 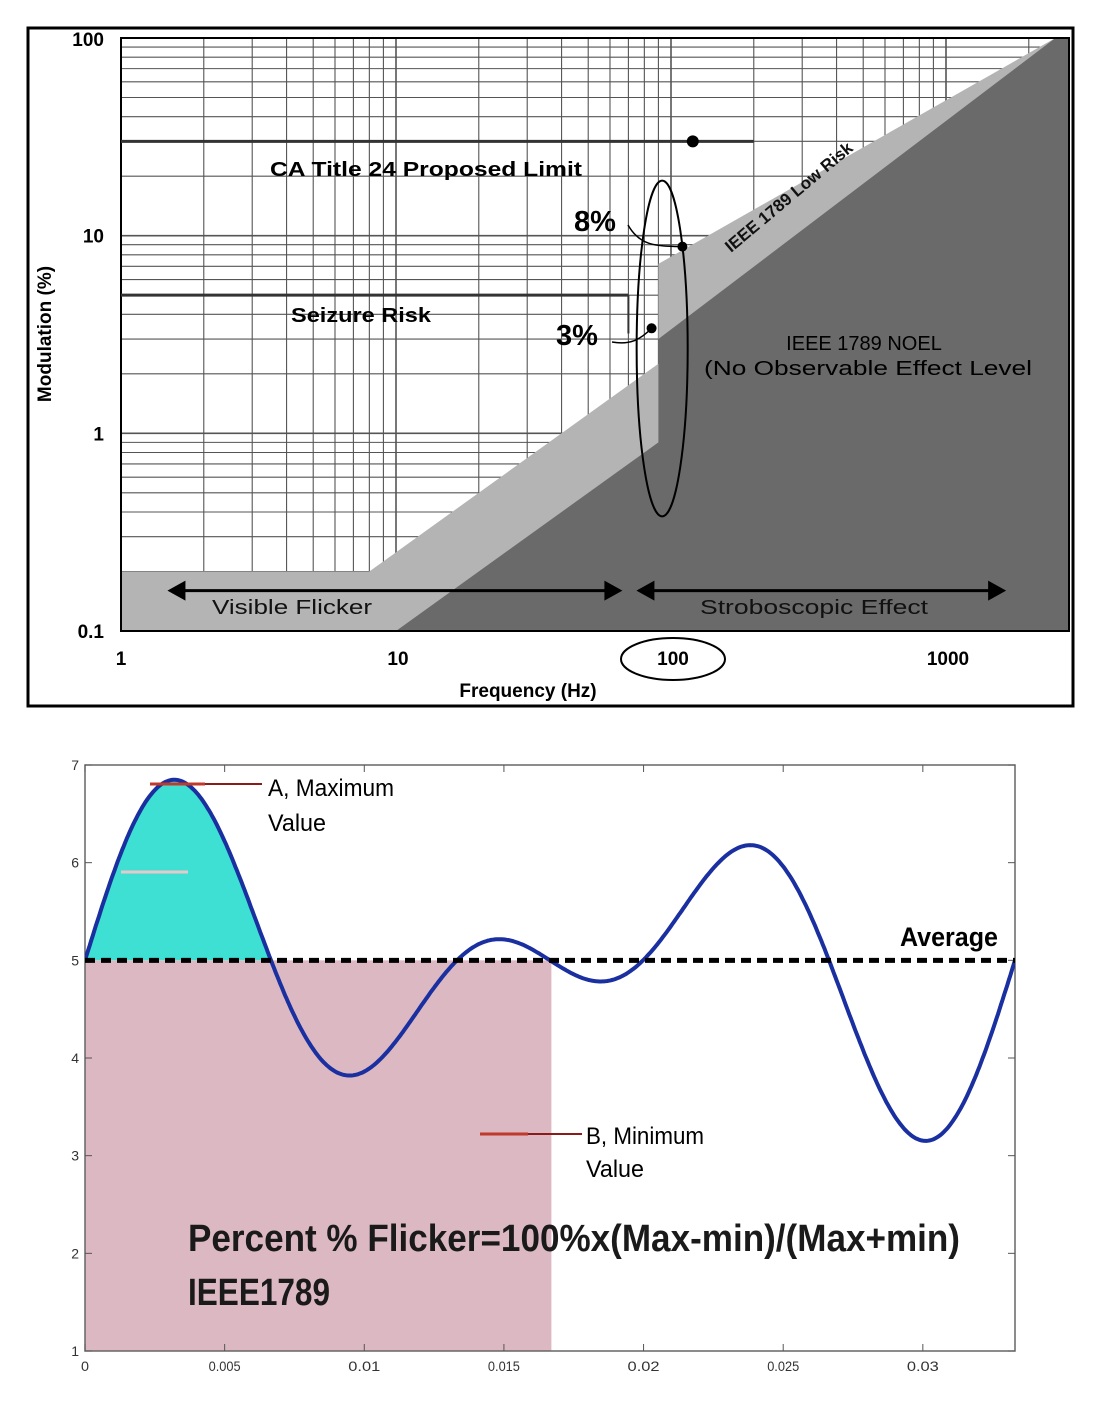 What do you see at coordinates (75, 960) in the screenshot?
I see `y-tick-label: 5` at bounding box center [75, 960].